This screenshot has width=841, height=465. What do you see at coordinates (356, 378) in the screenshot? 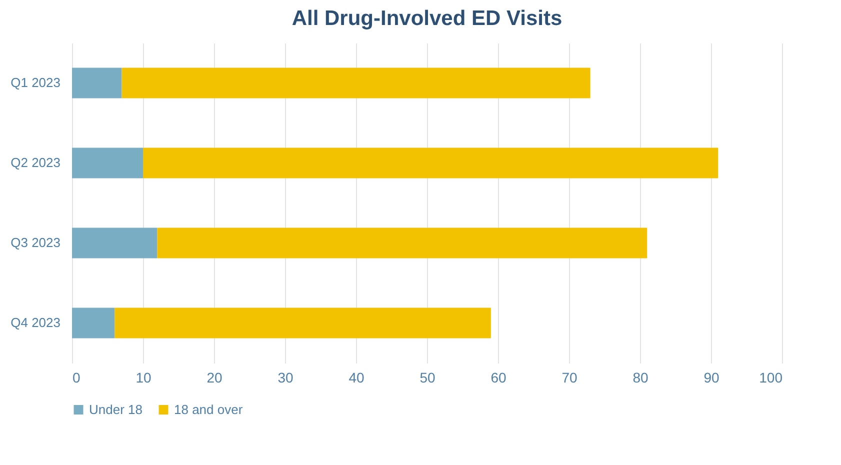
I see `x-tick-label: 40` at bounding box center [356, 378].